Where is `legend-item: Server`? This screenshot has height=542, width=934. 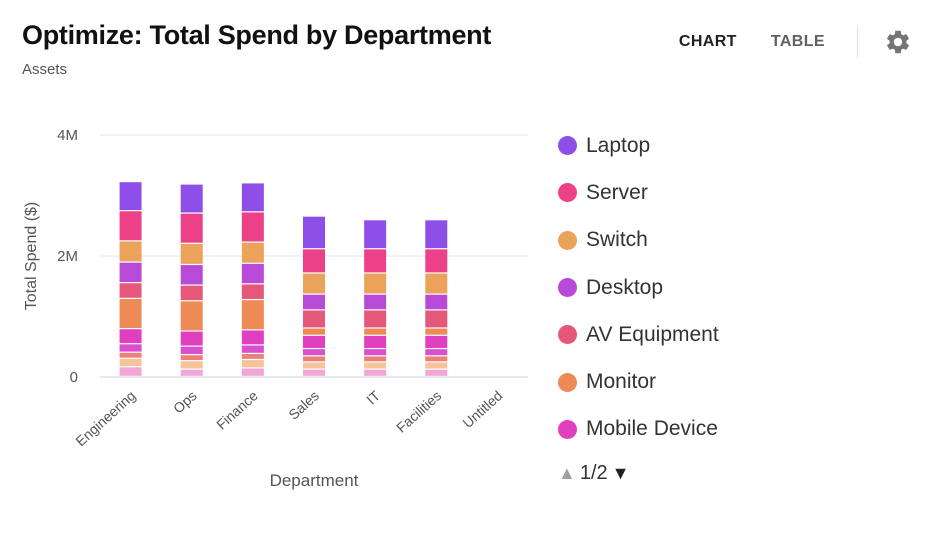
legend-item: Server is located at coordinates (638, 192).